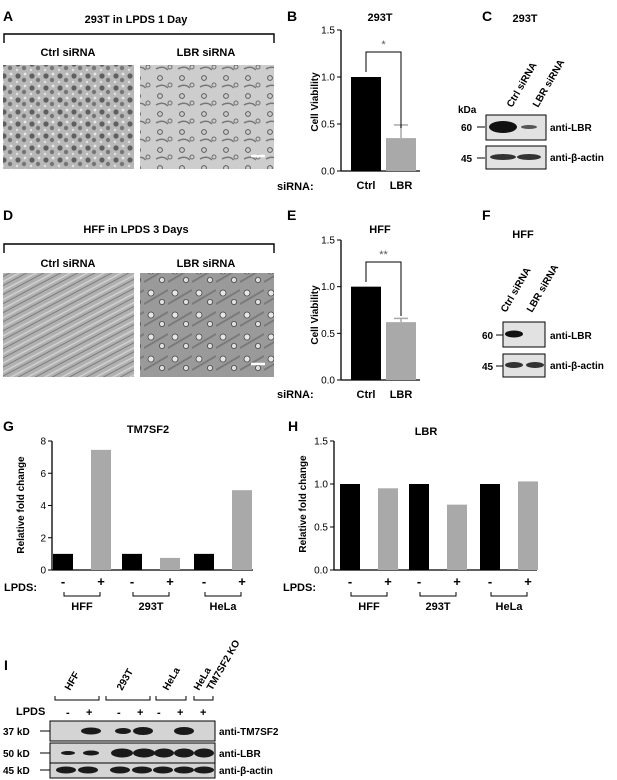 The height and width of the screenshot is (780, 617). What do you see at coordinates (315, 315) in the screenshot?
I see `panel-e-ylabel: Cell Viability` at bounding box center [315, 315].